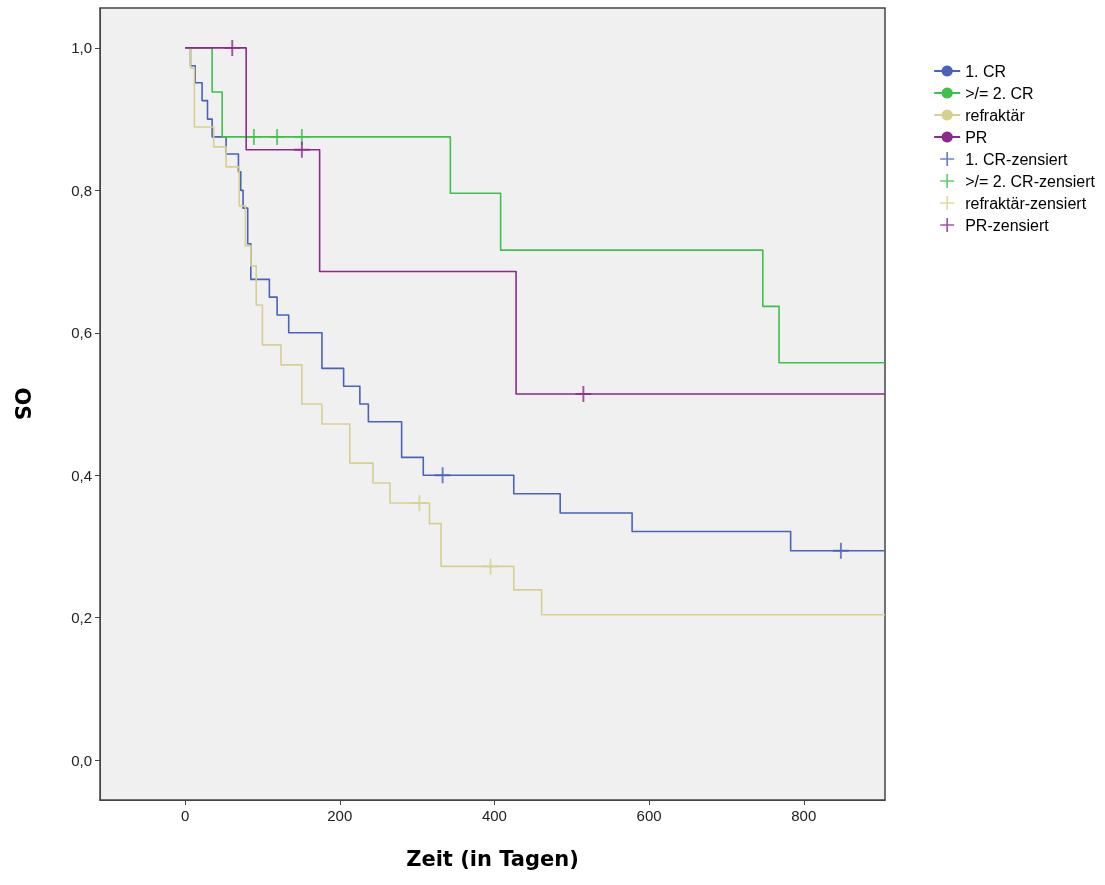 The image size is (1105, 885). What do you see at coordinates (340, 815) in the screenshot?
I see `x-tick-label: 200` at bounding box center [340, 815].